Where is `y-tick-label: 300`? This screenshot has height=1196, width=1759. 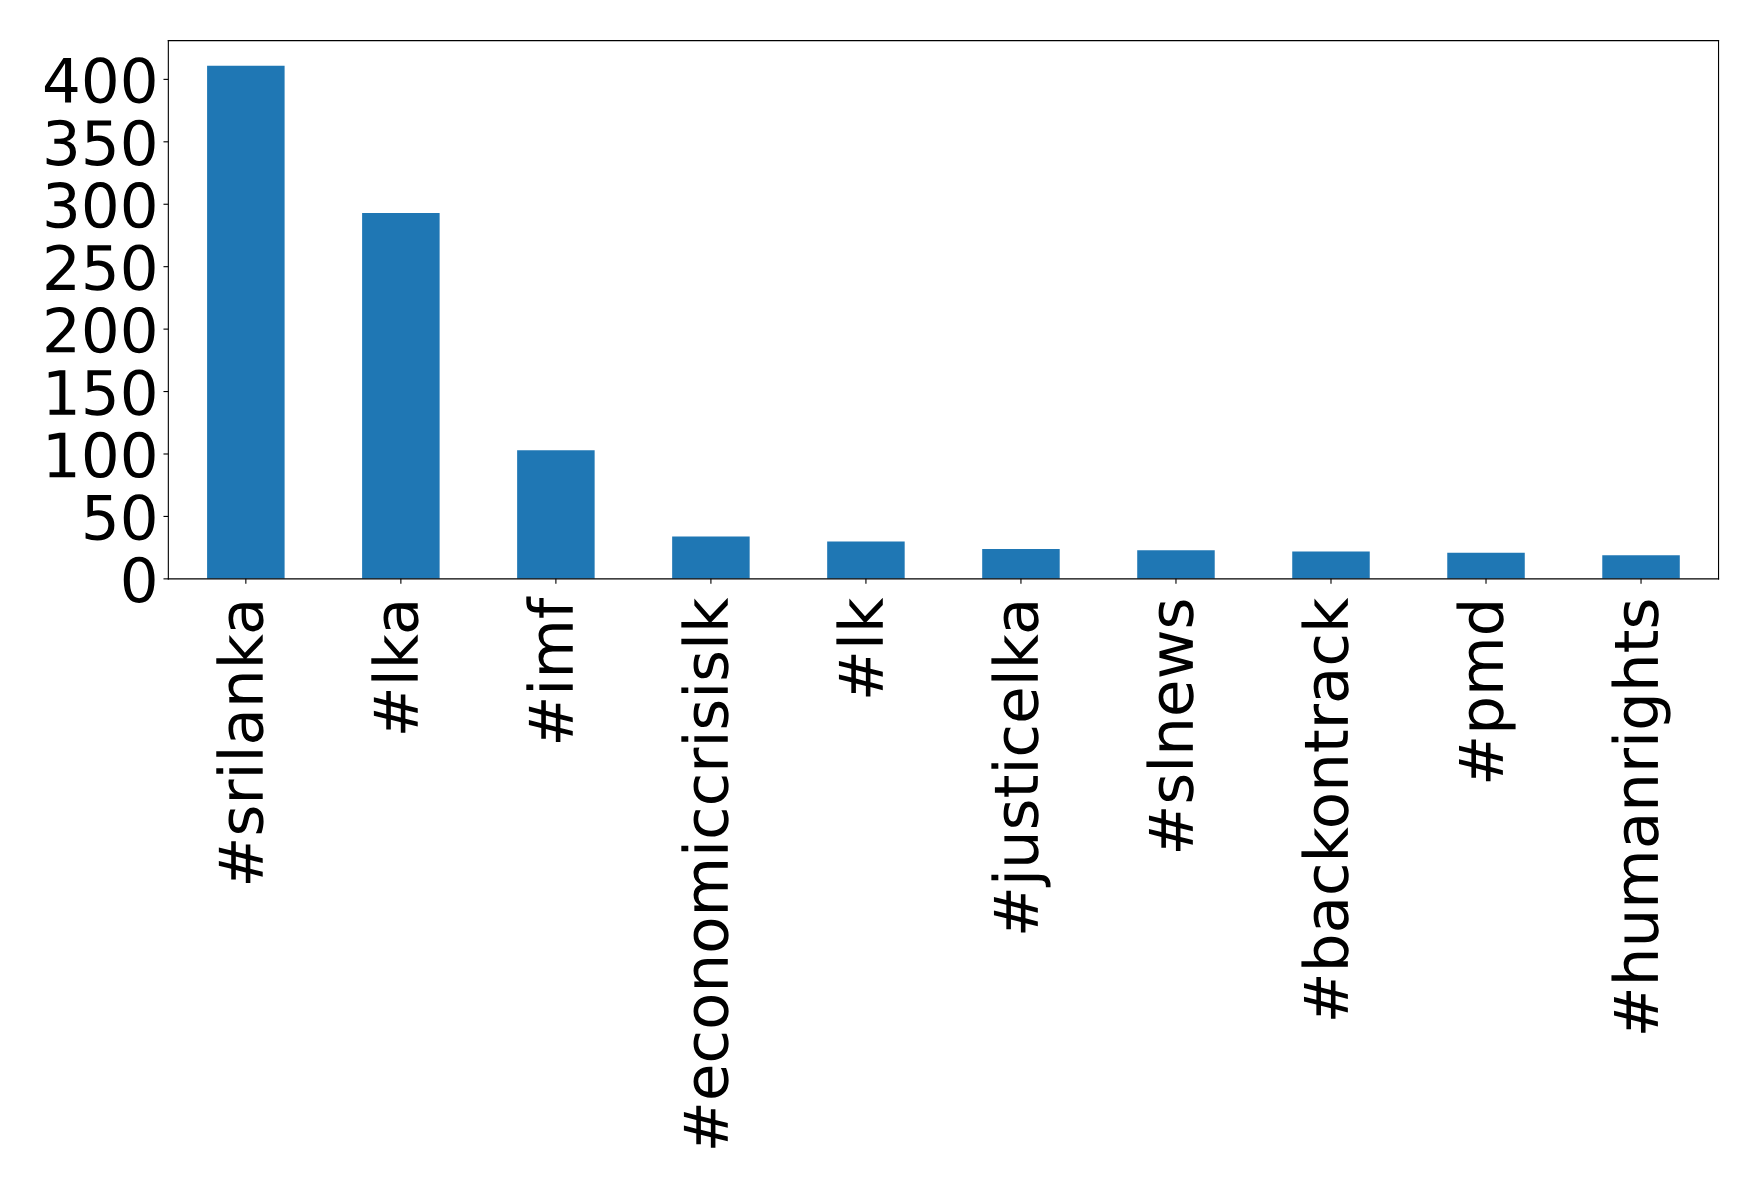 y-tick-label: 300 is located at coordinates (100, 205).